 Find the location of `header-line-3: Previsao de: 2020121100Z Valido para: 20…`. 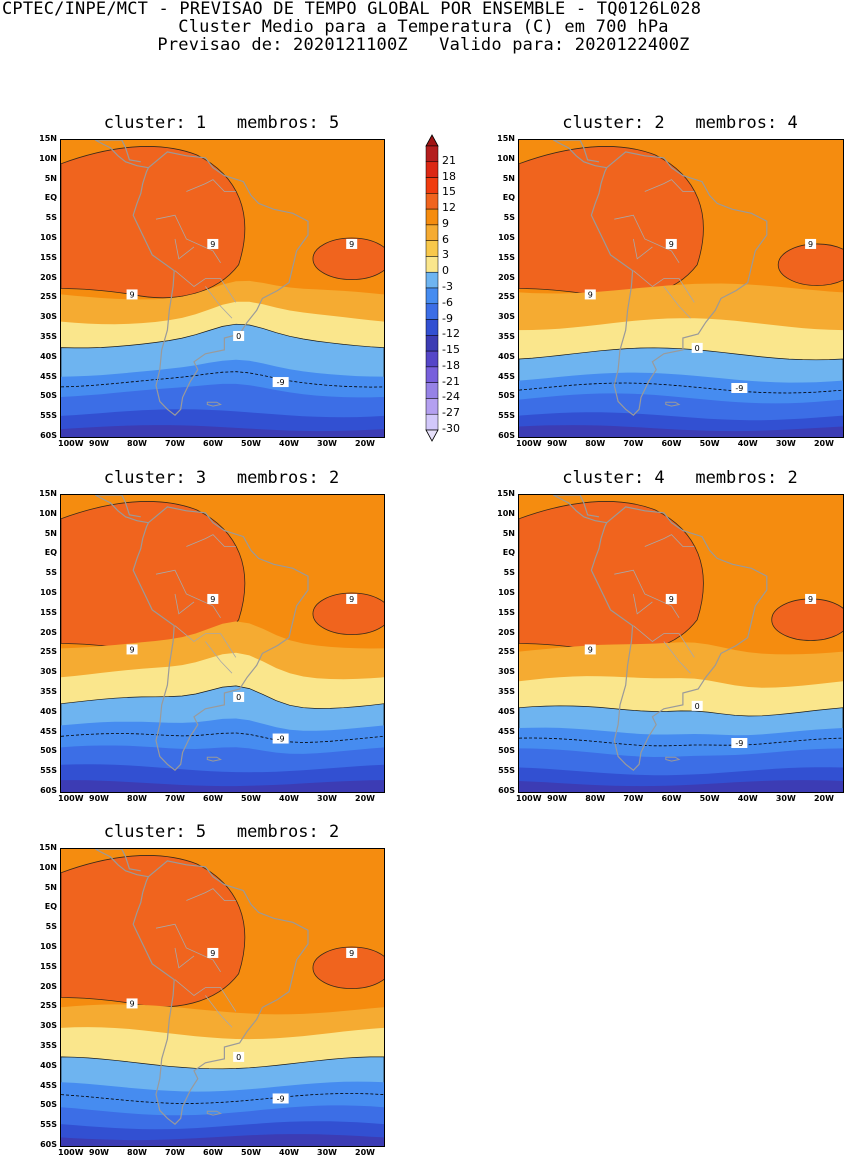

header-line-3: Previsao de: 2020121100Z Valido para: 20… is located at coordinates (423, 45).